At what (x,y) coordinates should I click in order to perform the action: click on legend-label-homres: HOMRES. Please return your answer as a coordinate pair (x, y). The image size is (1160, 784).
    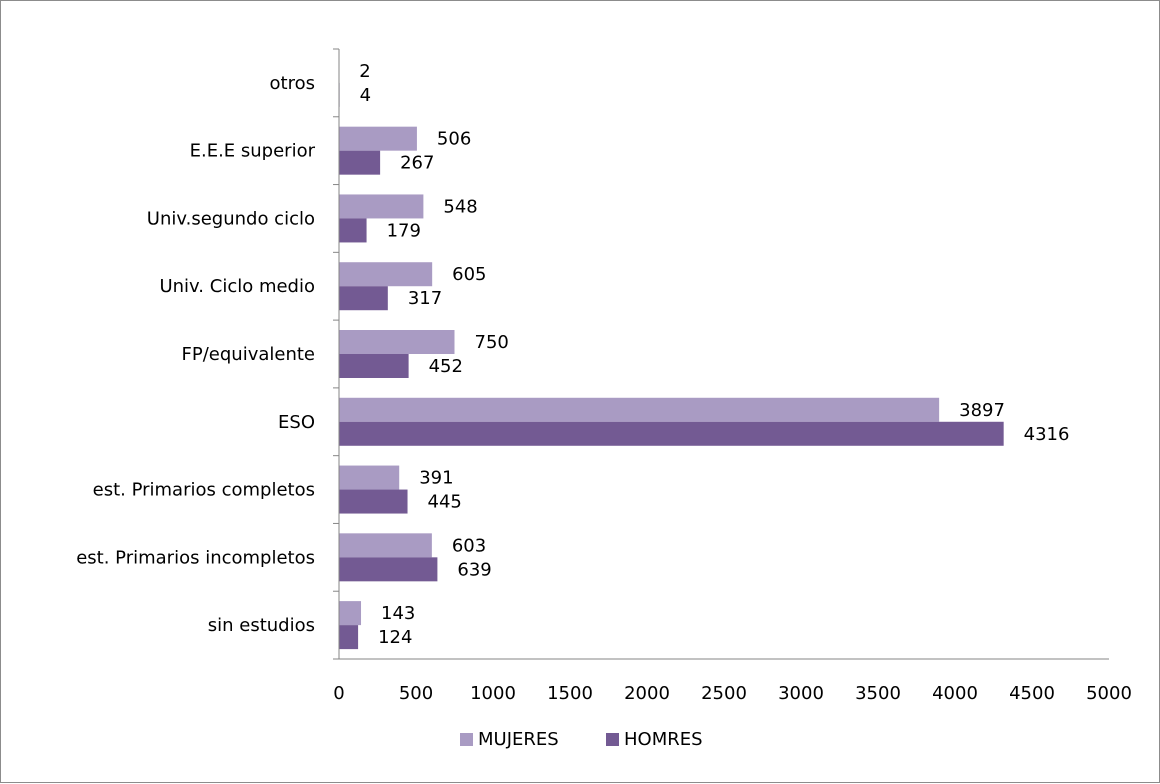
    Looking at the image, I should click on (663, 739).